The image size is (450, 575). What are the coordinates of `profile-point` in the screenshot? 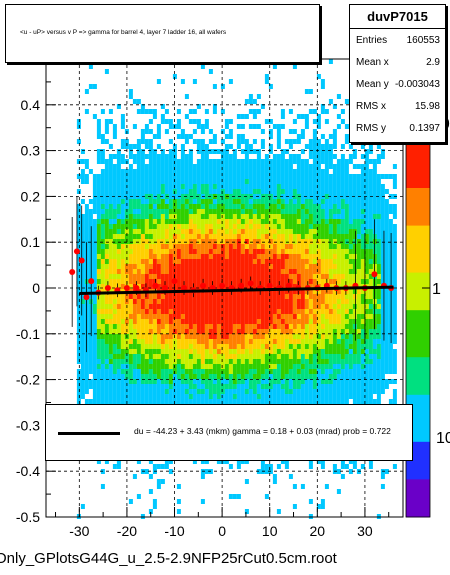 It's located at (269, 285).